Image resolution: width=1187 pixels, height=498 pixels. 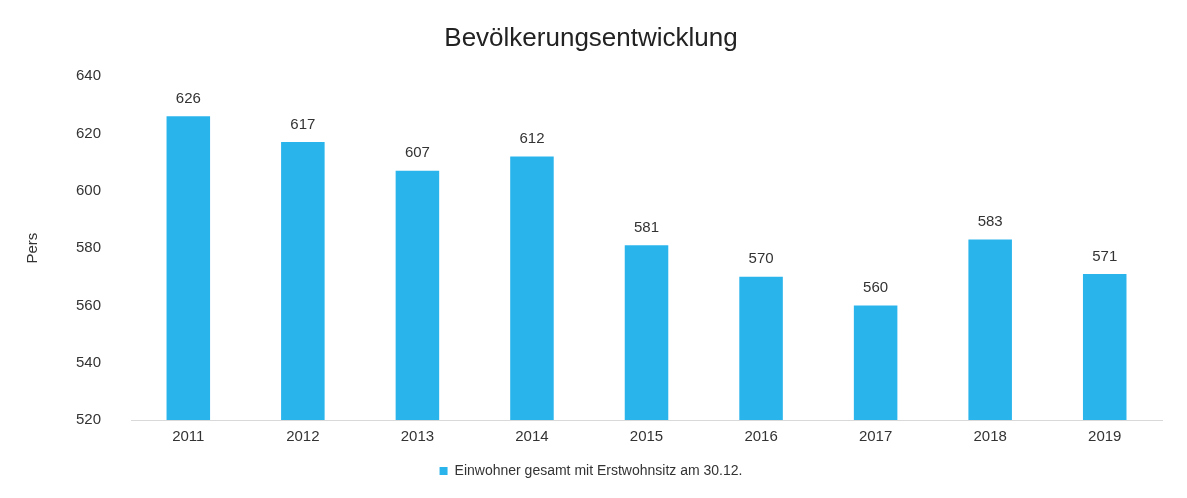 I want to click on legend-label: Einwohner gesamt mit Erstwohnsitz am 30.12., so click(x=598, y=469).